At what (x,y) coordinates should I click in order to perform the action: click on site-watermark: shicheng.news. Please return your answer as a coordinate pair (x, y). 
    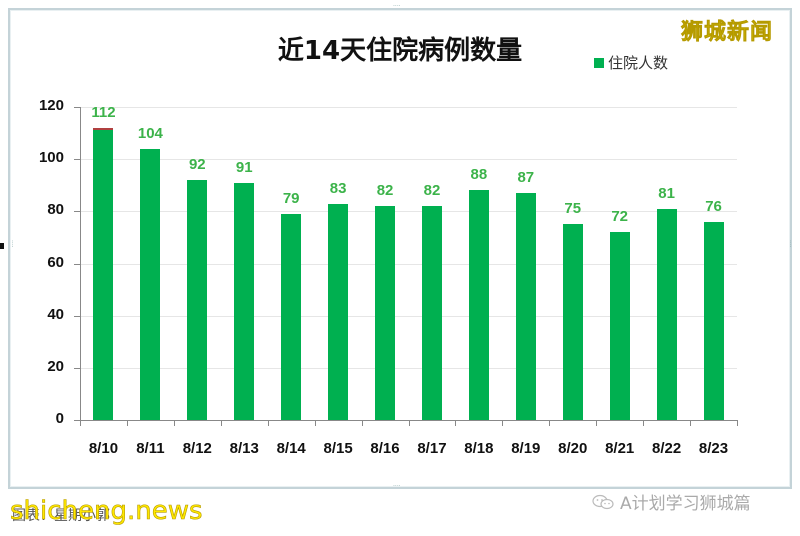
    Looking at the image, I should click on (106, 511).